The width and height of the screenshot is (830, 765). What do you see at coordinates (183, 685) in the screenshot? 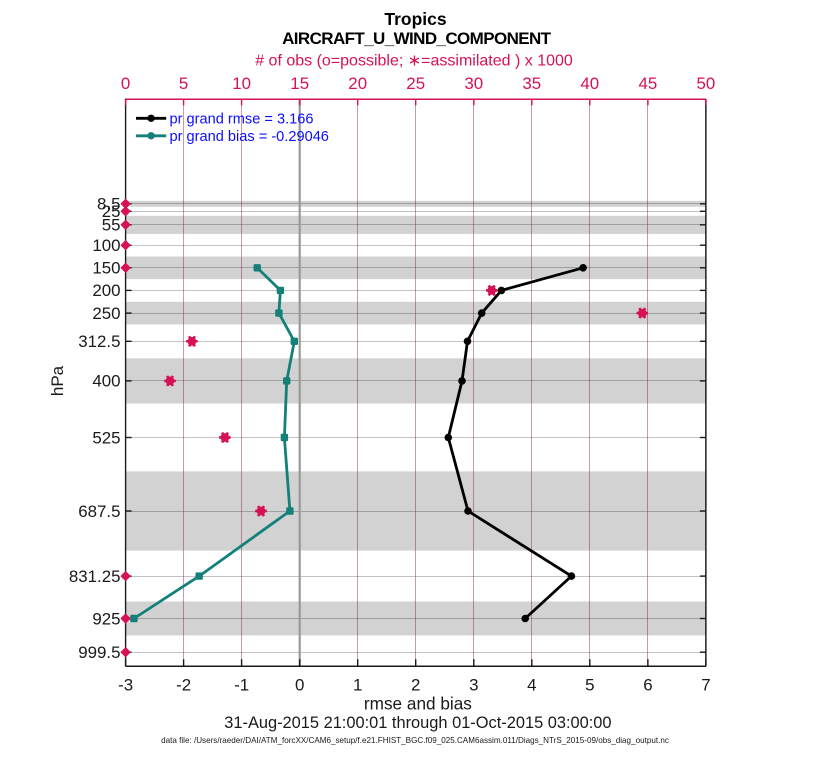
I see `svg-text: -2` at bounding box center [183, 685].